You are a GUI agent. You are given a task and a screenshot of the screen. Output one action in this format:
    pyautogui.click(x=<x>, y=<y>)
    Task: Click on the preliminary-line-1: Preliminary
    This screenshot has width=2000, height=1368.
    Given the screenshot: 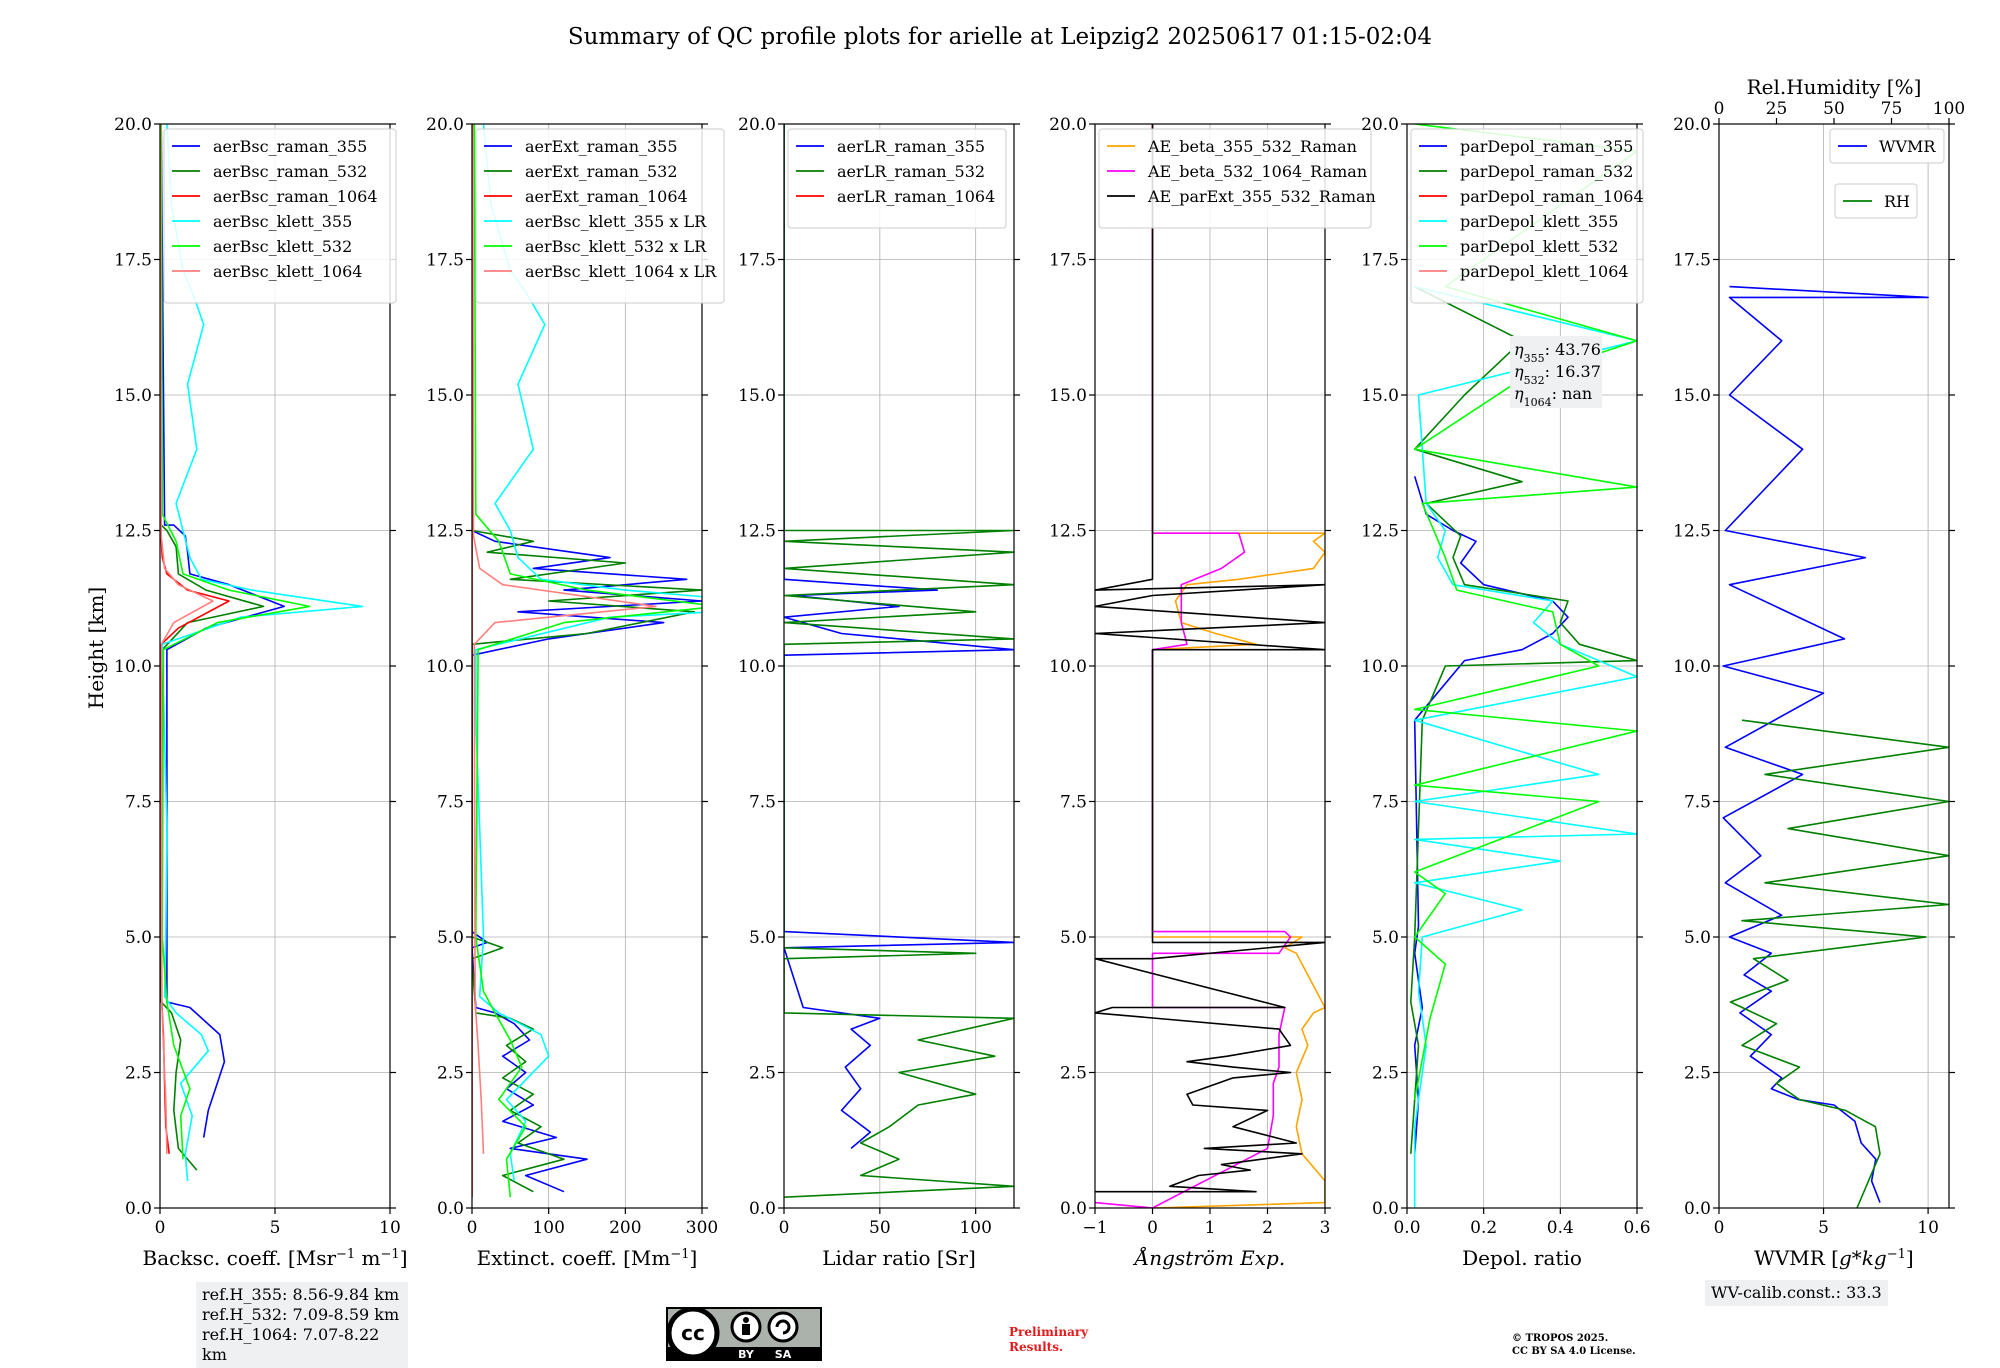 What is the action you would take?
    pyautogui.click(x=1049, y=1332)
    